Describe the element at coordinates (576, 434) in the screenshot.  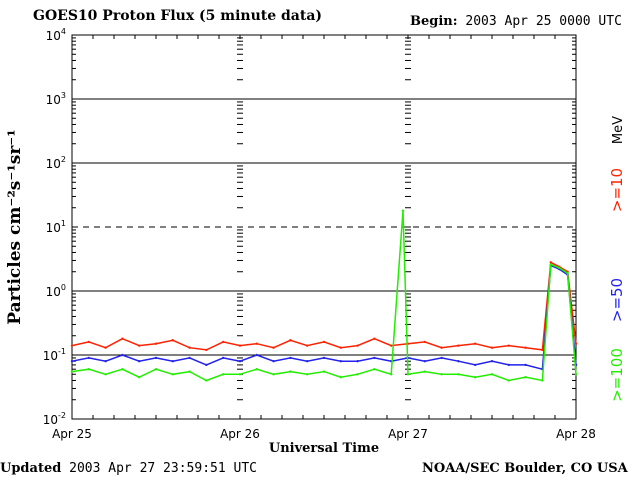
I see `x-tick-label: Apr 28` at that location.